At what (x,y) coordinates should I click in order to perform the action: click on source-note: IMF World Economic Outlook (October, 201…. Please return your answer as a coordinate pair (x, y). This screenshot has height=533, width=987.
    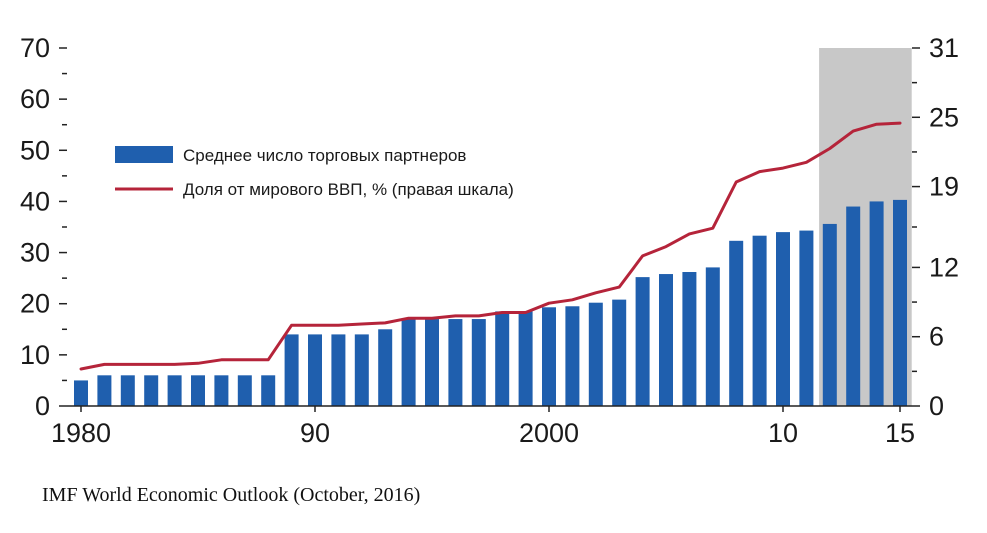
    Looking at the image, I should click on (231, 495).